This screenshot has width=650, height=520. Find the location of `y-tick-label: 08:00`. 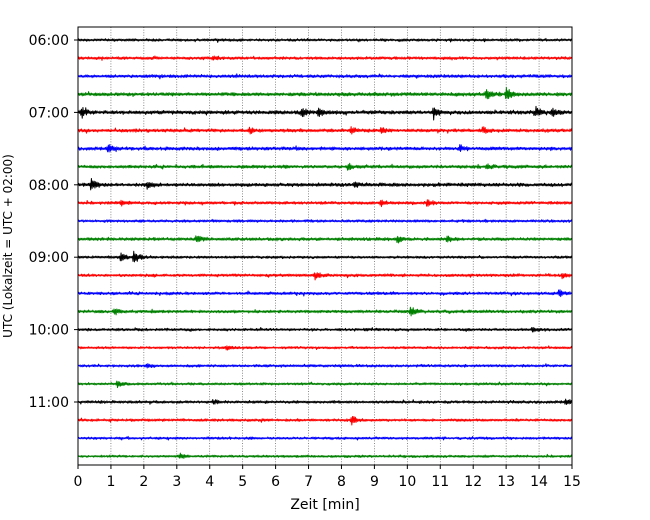

y-tick-label: 08:00 is located at coordinates (49, 186).